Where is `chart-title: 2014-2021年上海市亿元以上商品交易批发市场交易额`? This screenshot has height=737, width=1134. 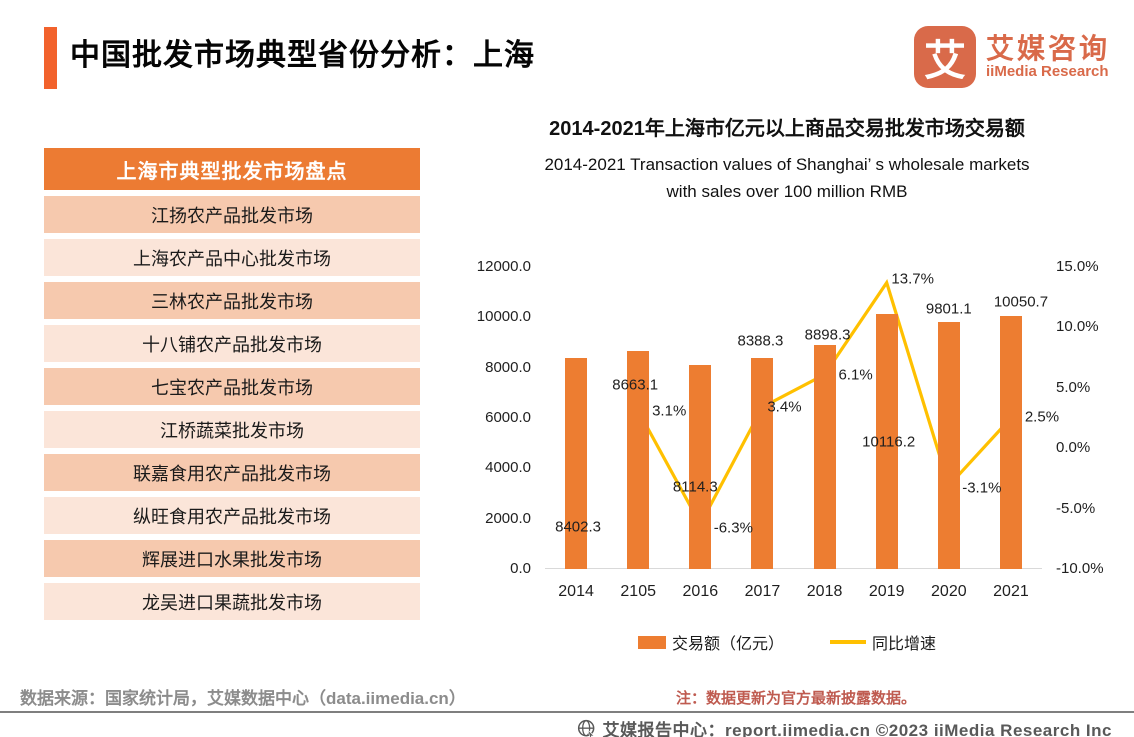 chart-title: 2014-2021年上海市亿元以上商品交易批发市场交易额 is located at coordinates (787, 129).